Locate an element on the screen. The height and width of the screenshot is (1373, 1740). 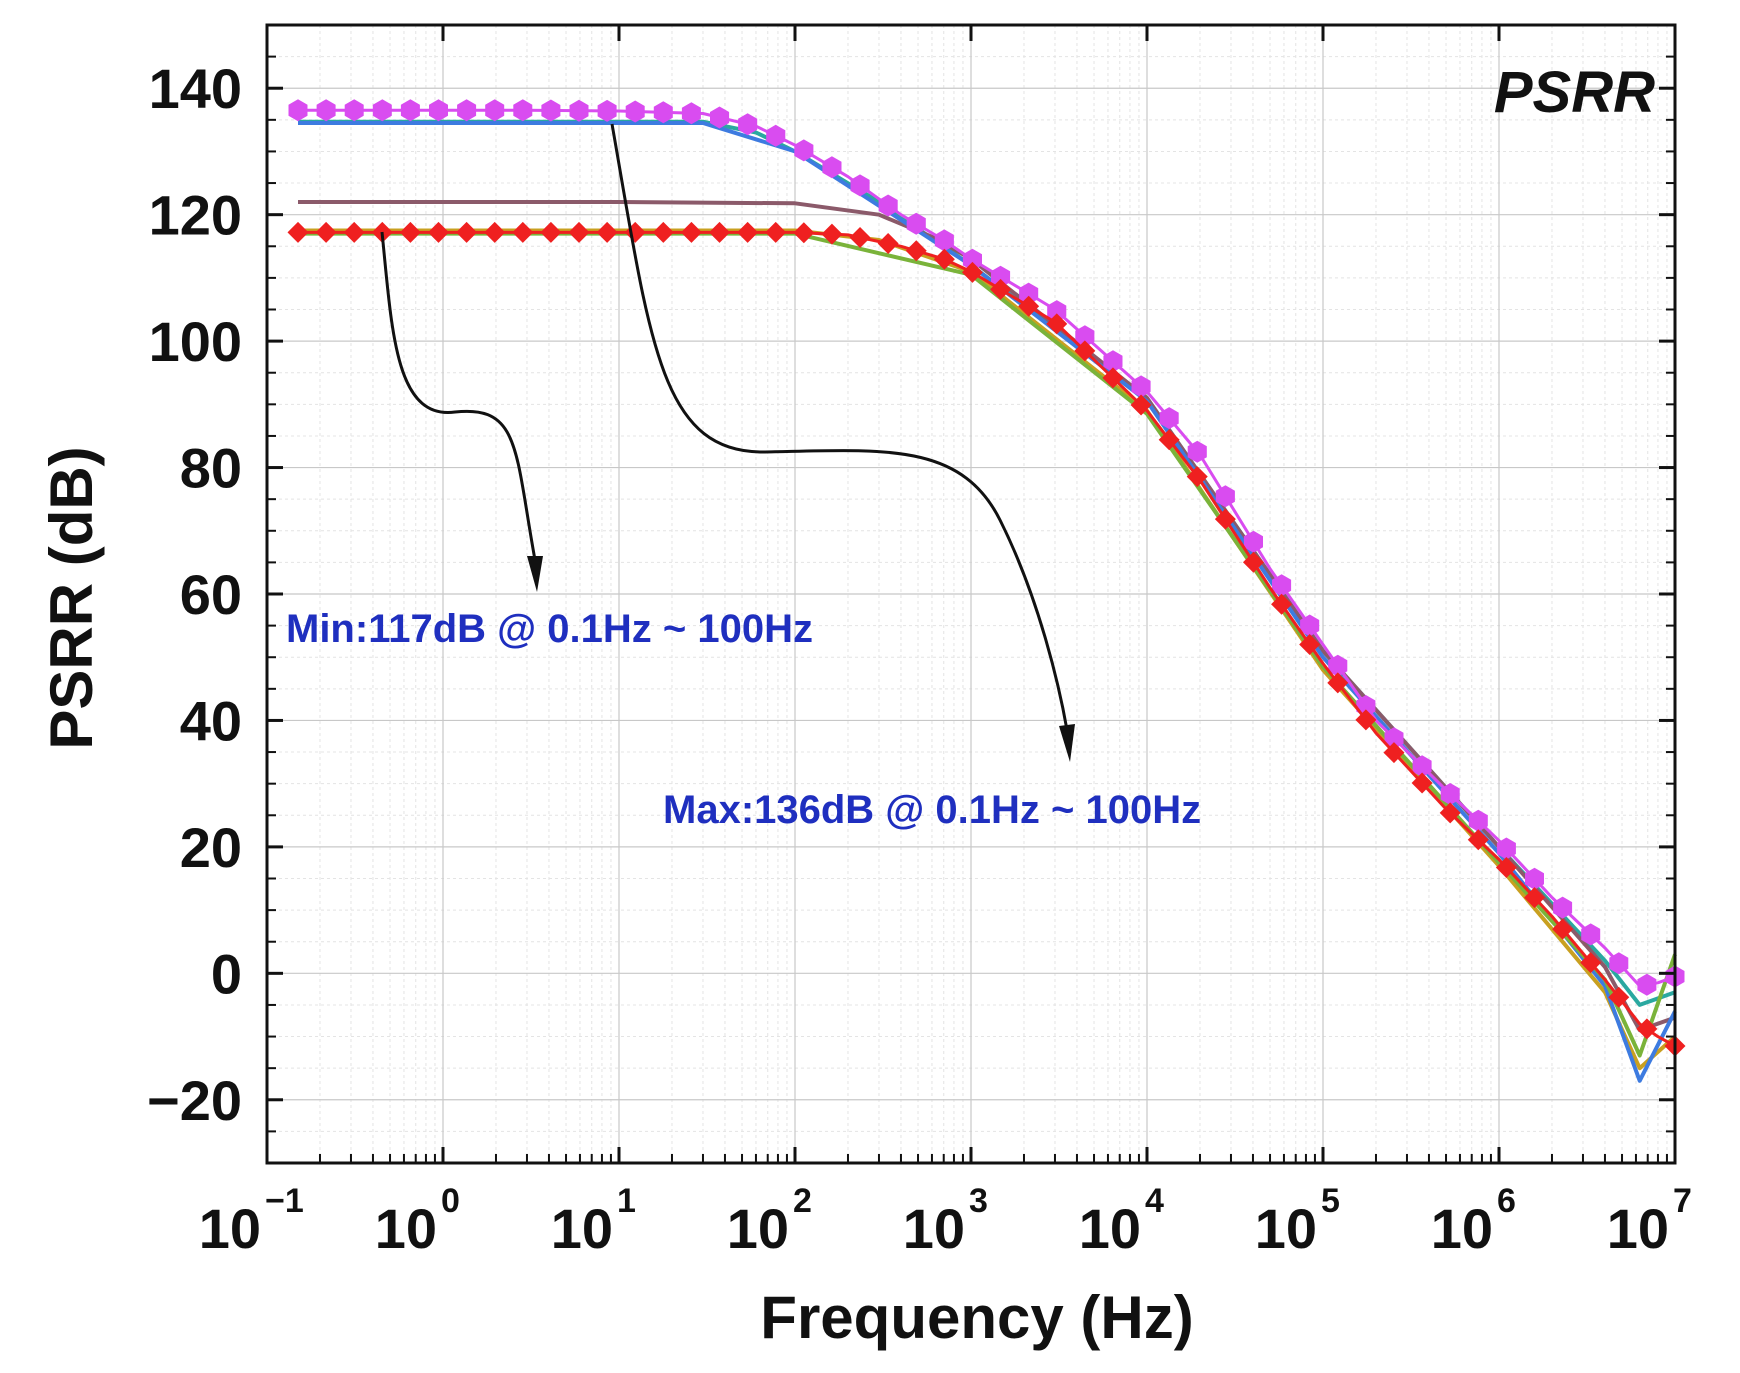
x-tick-exponent: 1 is located at coordinates (626, 1201).